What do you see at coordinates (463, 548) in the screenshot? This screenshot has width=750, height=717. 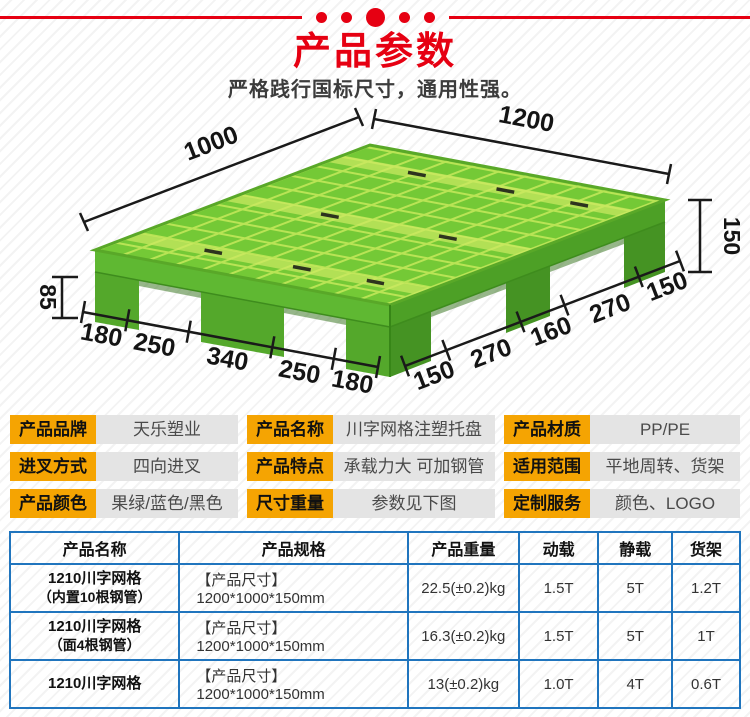 I see `col-header-weight: 产品重量` at bounding box center [463, 548].